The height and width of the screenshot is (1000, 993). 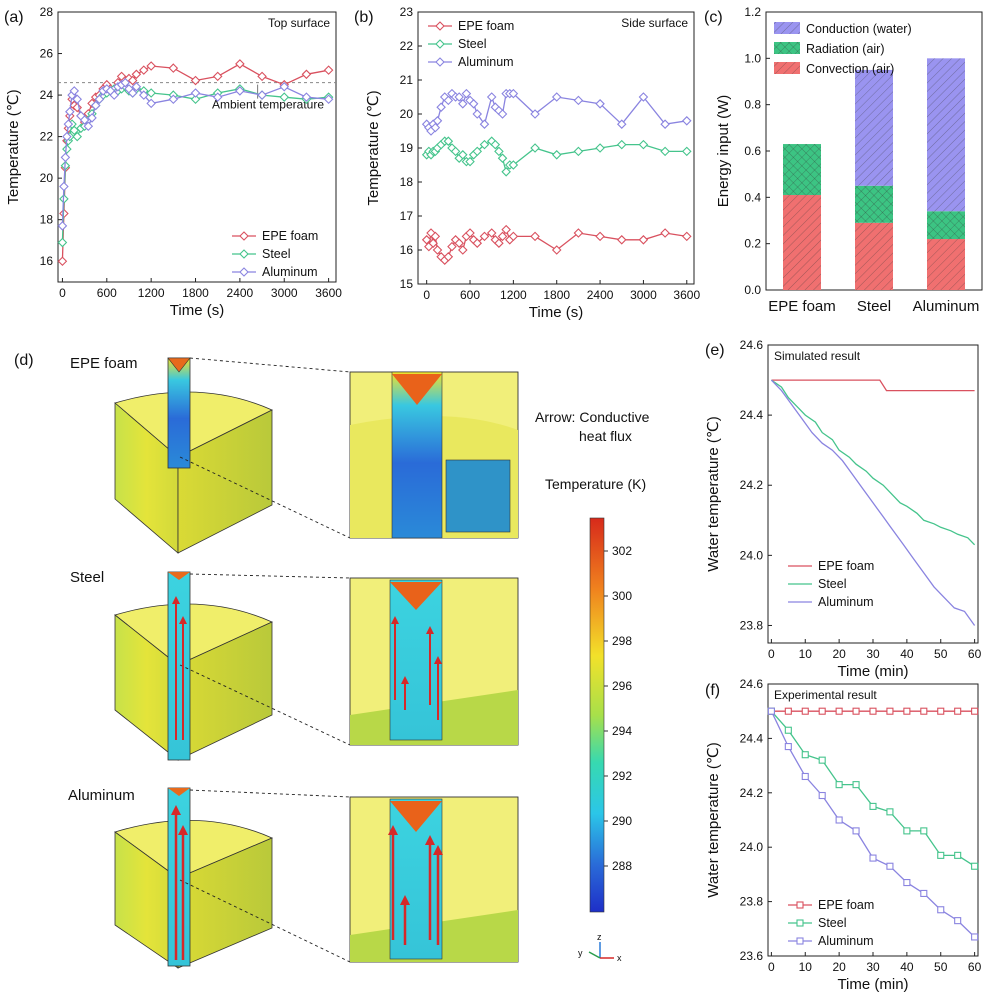 I want to click on y-tick-label: 24.0, so click(x=752, y=555).